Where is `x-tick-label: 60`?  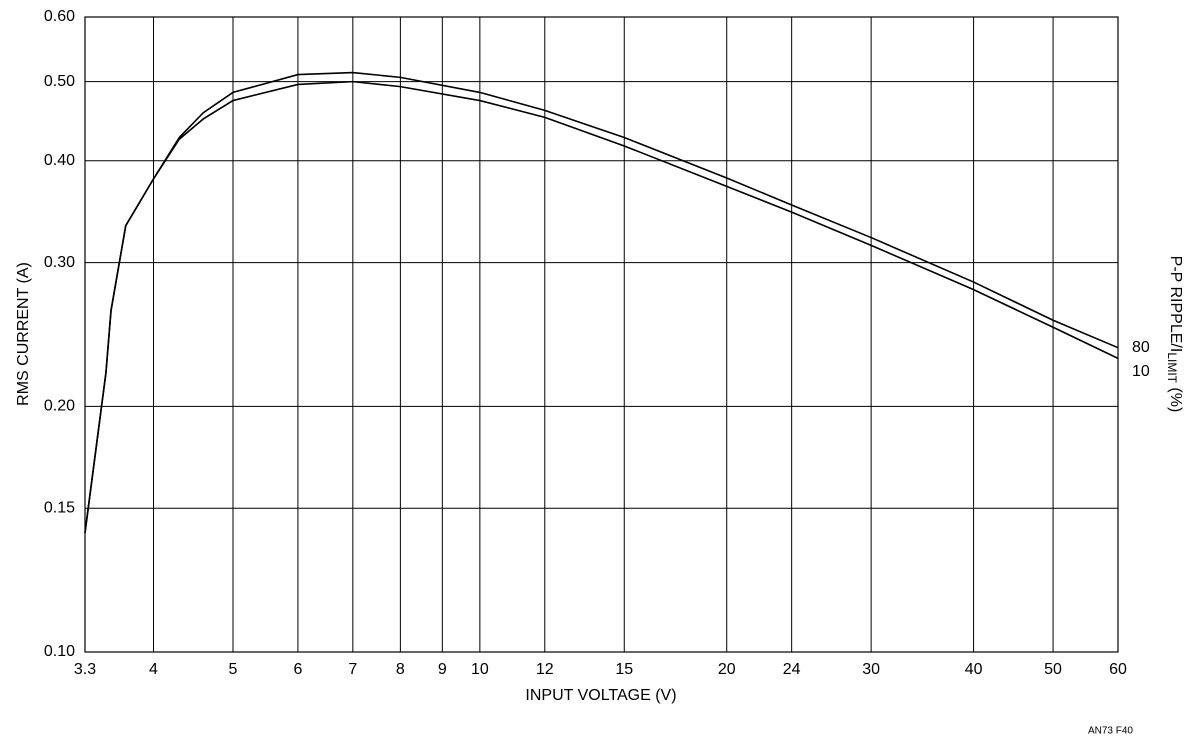 x-tick-label: 60 is located at coordinates (1118, 669).